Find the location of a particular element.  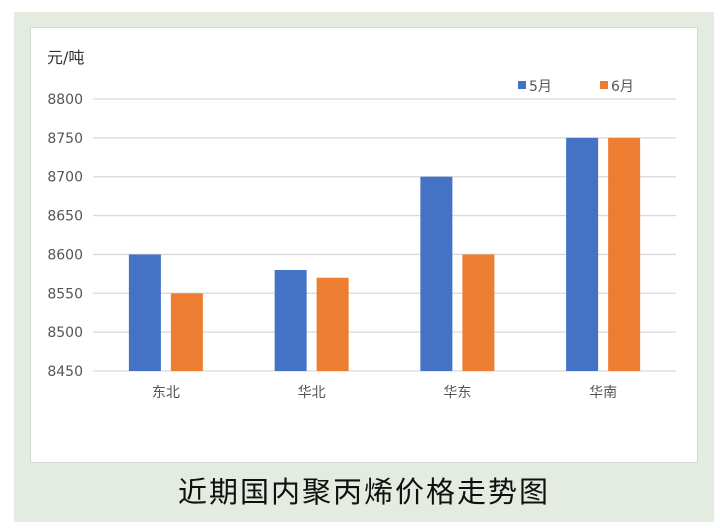

x-tick-labels: 东北 华北 华东 华南 is located at coordinates (384, 393).